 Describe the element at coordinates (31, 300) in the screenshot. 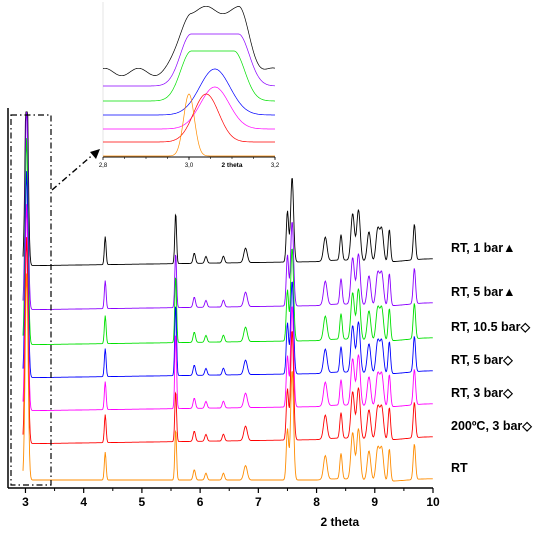

I see `zoom-box` at that location.